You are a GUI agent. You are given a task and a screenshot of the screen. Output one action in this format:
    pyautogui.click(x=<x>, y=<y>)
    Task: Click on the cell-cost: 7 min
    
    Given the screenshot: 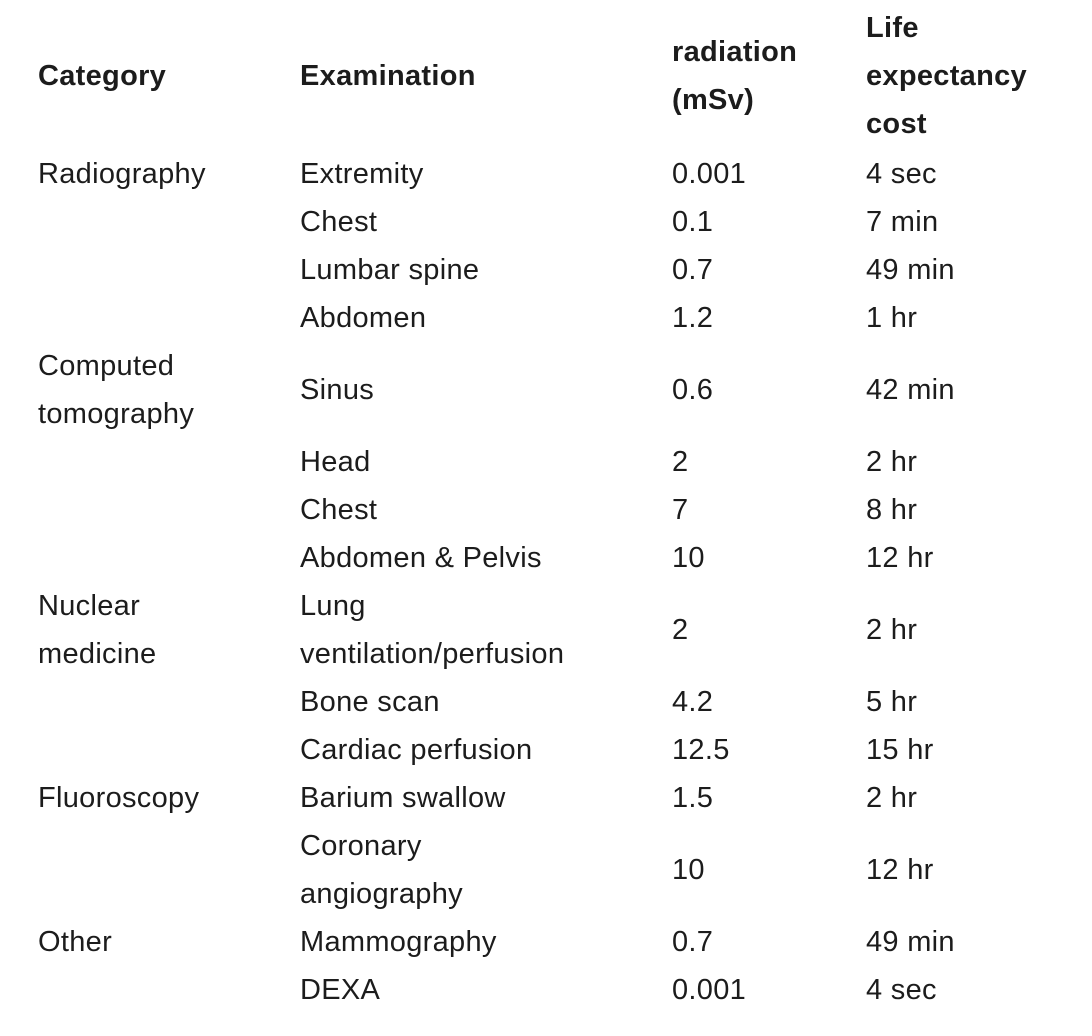 What is the action you would take?
    pyautogui.click(x=902, y=222)
    